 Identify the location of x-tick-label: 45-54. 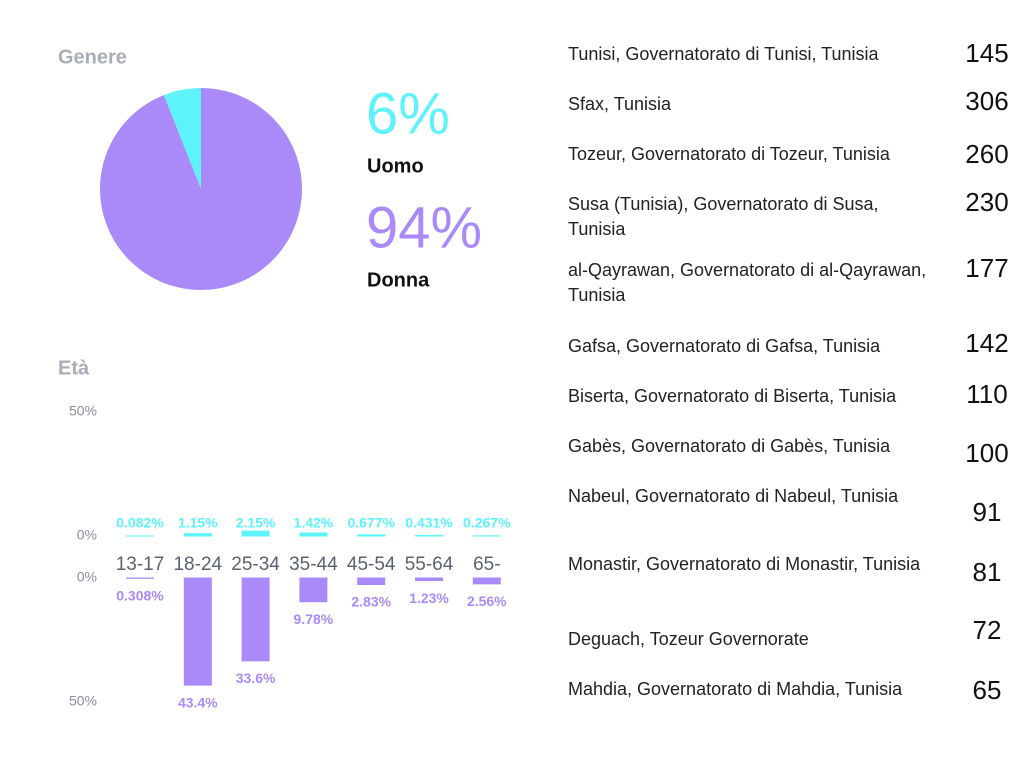
(371, 564).